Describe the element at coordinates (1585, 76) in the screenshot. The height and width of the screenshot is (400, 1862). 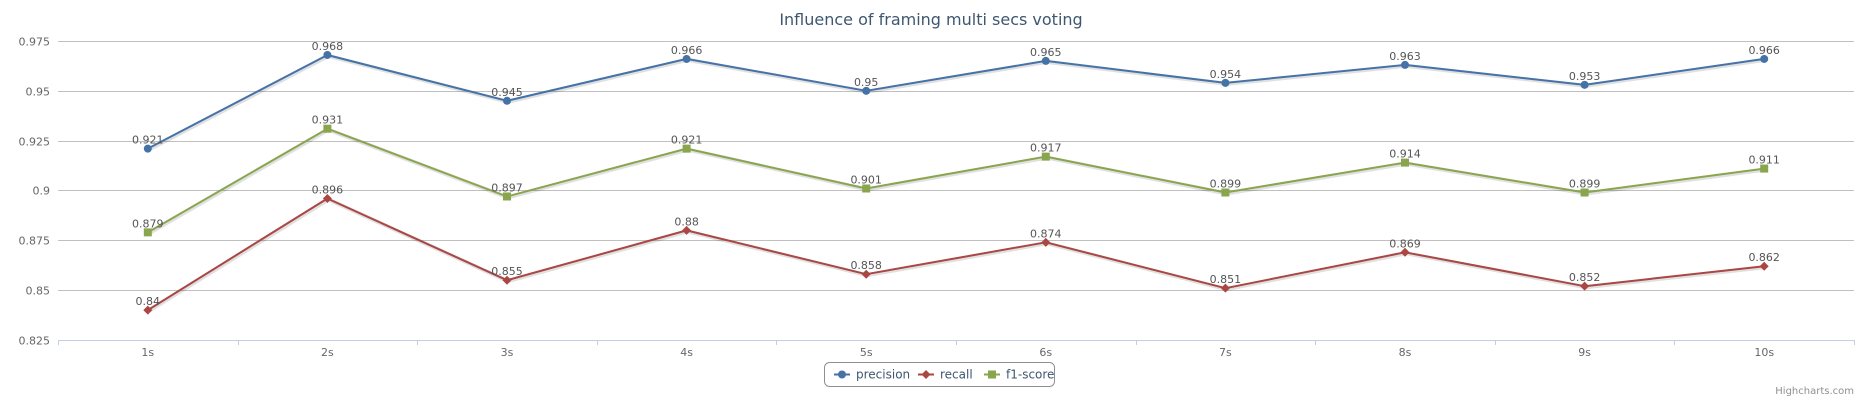
I see `data-label: 0.953` at that location.